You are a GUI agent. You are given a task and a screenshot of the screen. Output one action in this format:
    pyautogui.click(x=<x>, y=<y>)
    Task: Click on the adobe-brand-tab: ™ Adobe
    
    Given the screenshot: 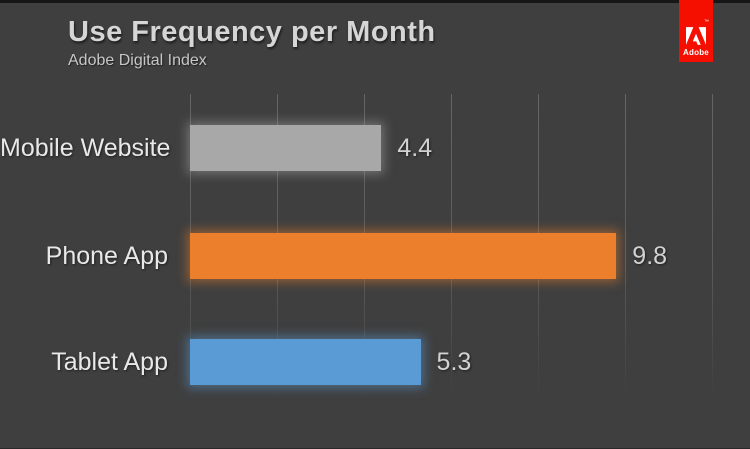 What is the action you would take?
    pyautogui.click(x=696, y=31)
    